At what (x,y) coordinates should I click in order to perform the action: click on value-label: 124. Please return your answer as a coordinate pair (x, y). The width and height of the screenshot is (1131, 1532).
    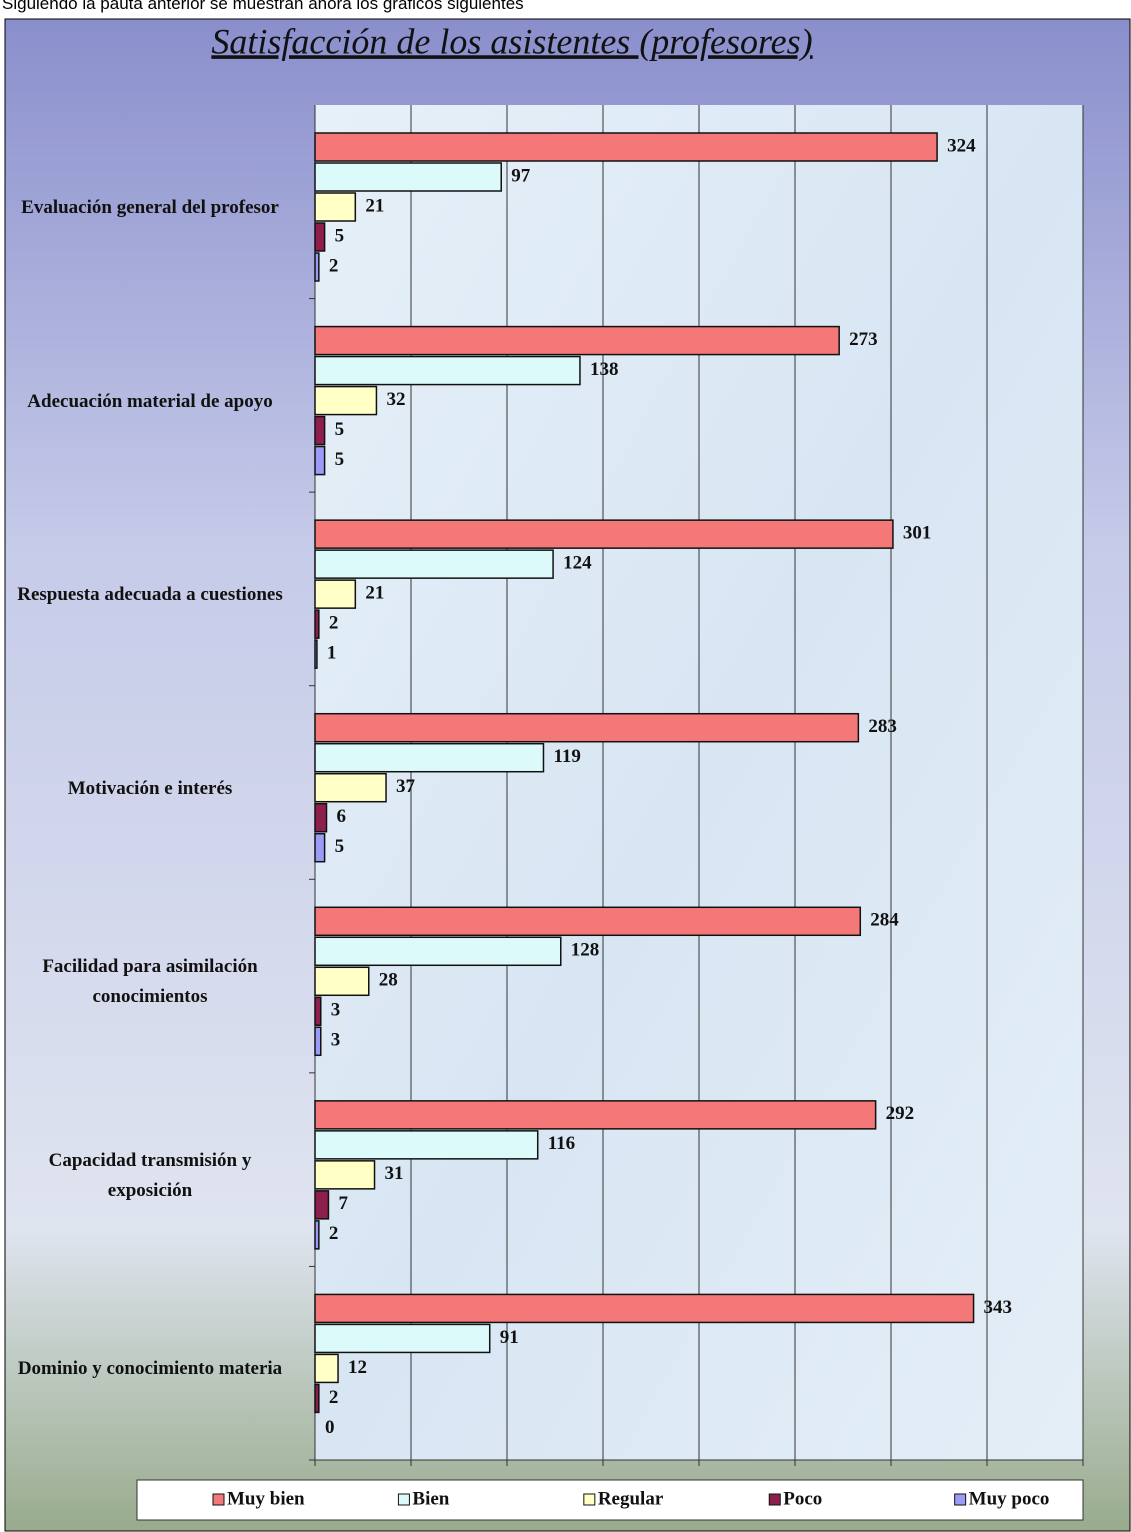
    Looking at the image, I should click on (577, 563).